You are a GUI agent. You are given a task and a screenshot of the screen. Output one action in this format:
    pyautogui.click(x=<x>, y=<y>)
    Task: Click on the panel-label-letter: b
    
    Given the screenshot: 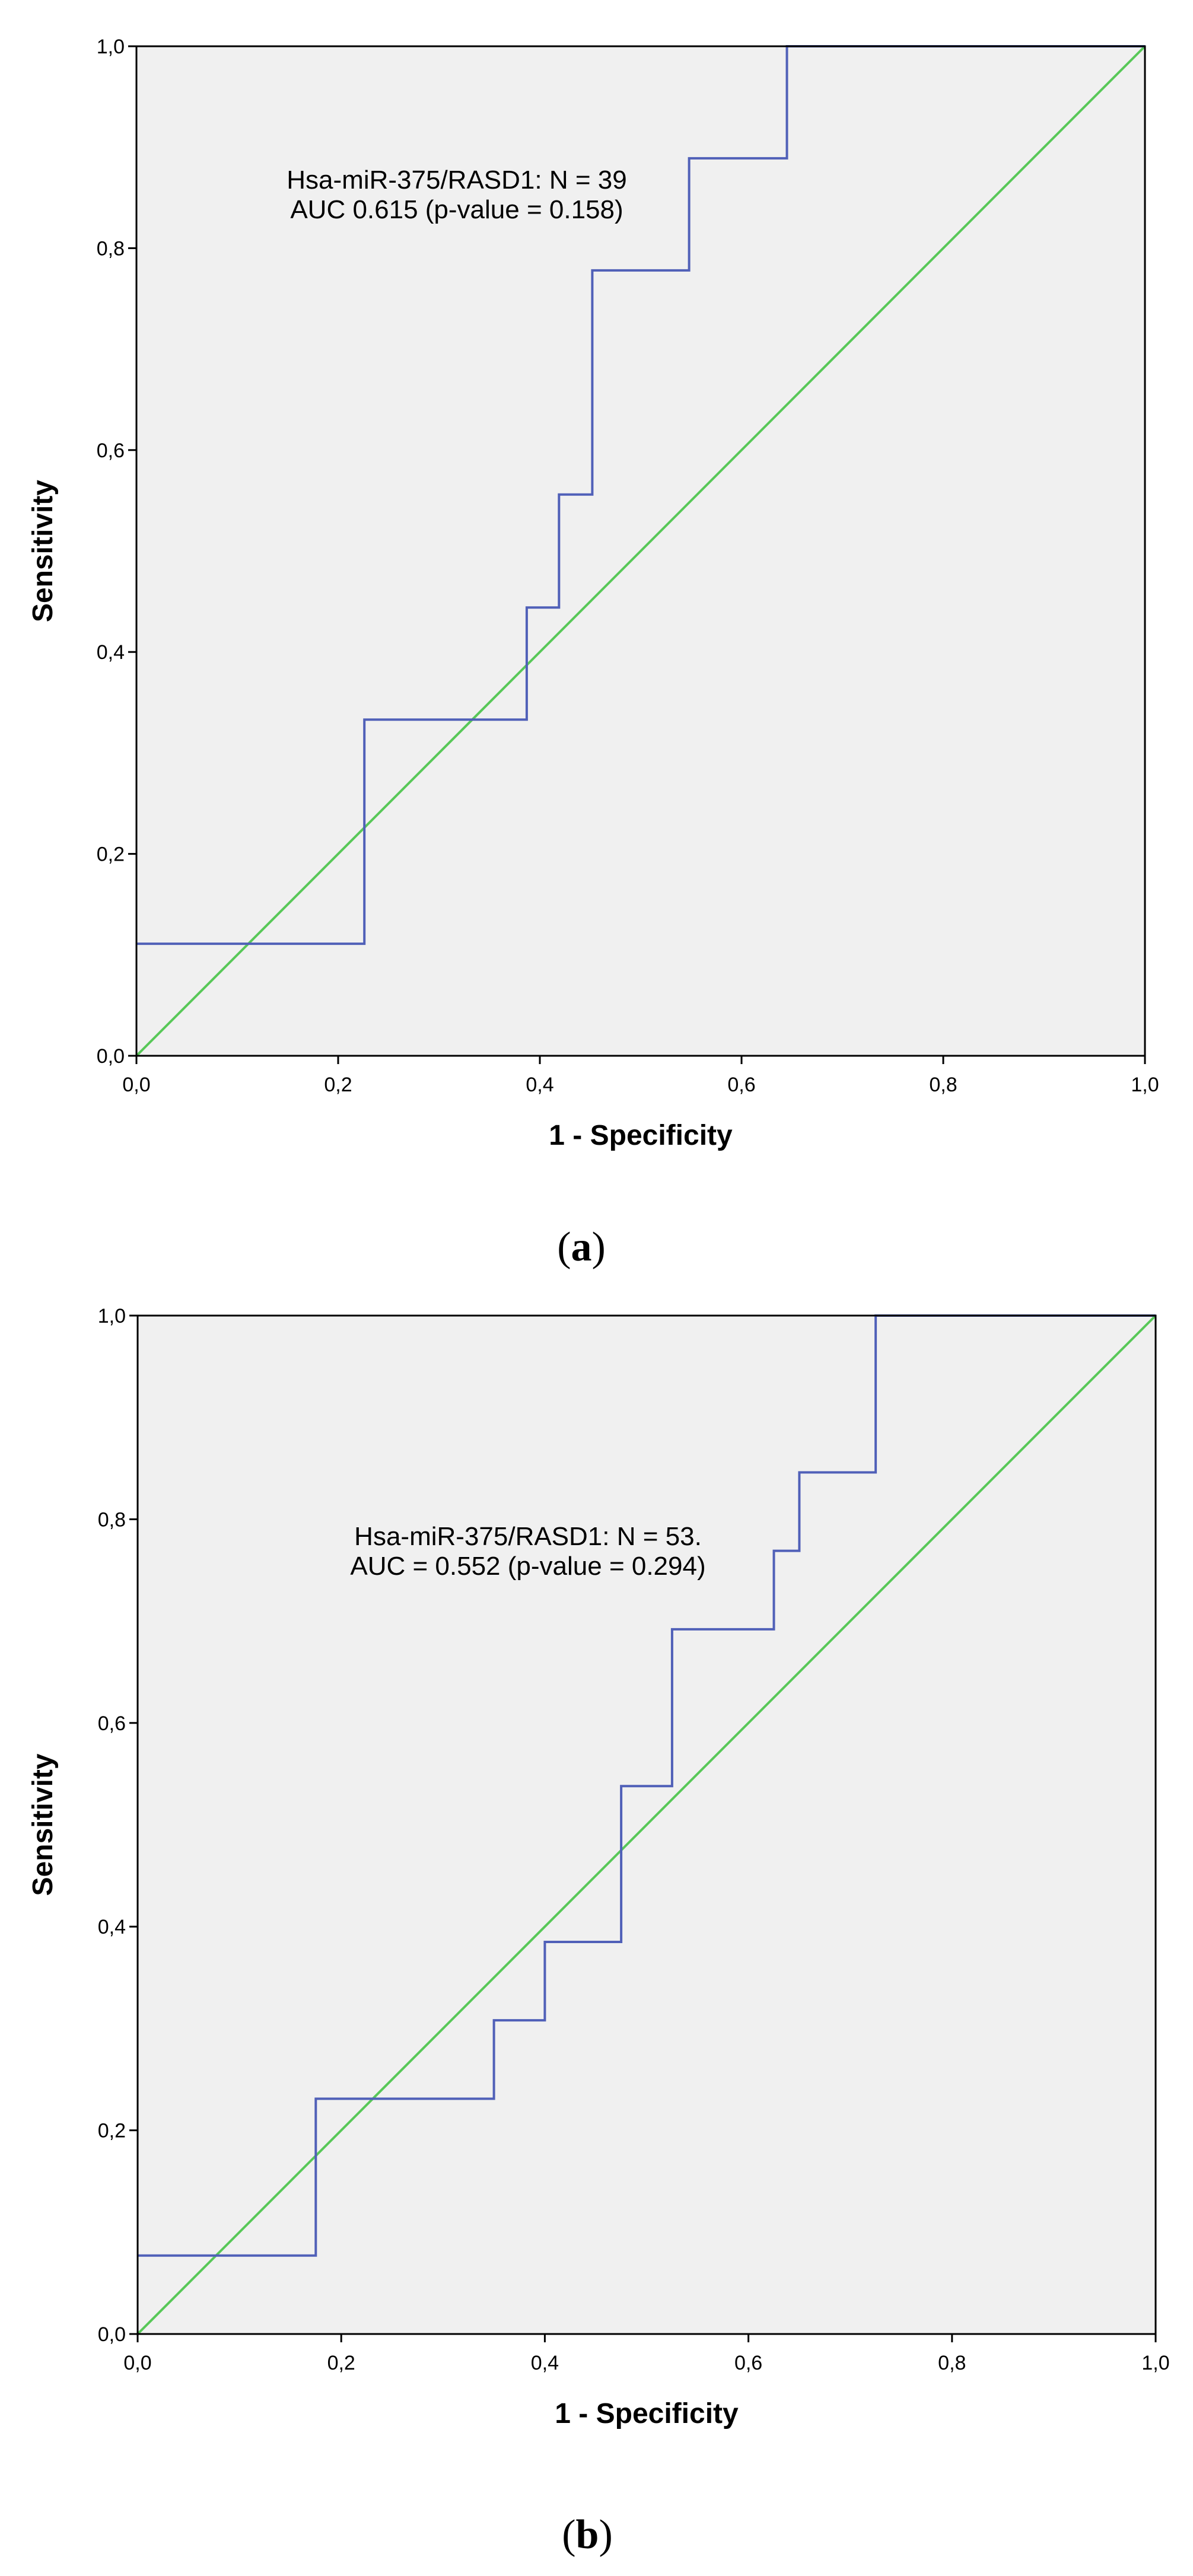 What is the action you would take?
    pyautogui.click(x=587, y=2535)
    